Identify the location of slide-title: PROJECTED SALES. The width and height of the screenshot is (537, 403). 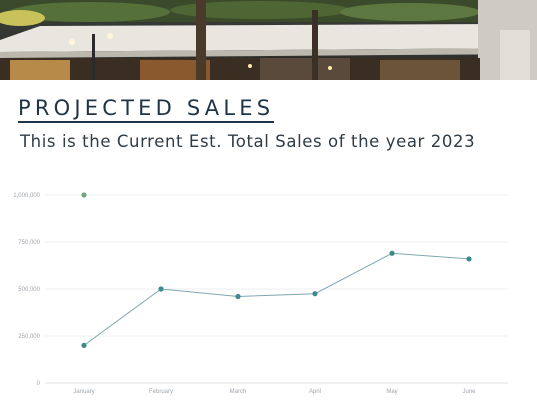
(146, 109).